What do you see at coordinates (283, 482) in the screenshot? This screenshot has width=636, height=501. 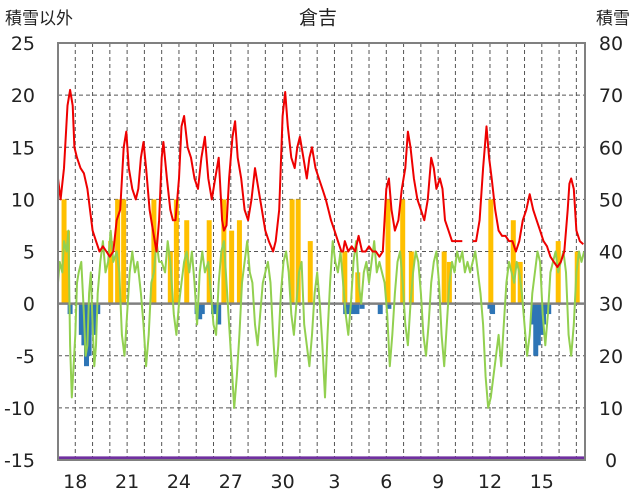 I see `x-tick-label: 30` at bounding box center [283, 482].